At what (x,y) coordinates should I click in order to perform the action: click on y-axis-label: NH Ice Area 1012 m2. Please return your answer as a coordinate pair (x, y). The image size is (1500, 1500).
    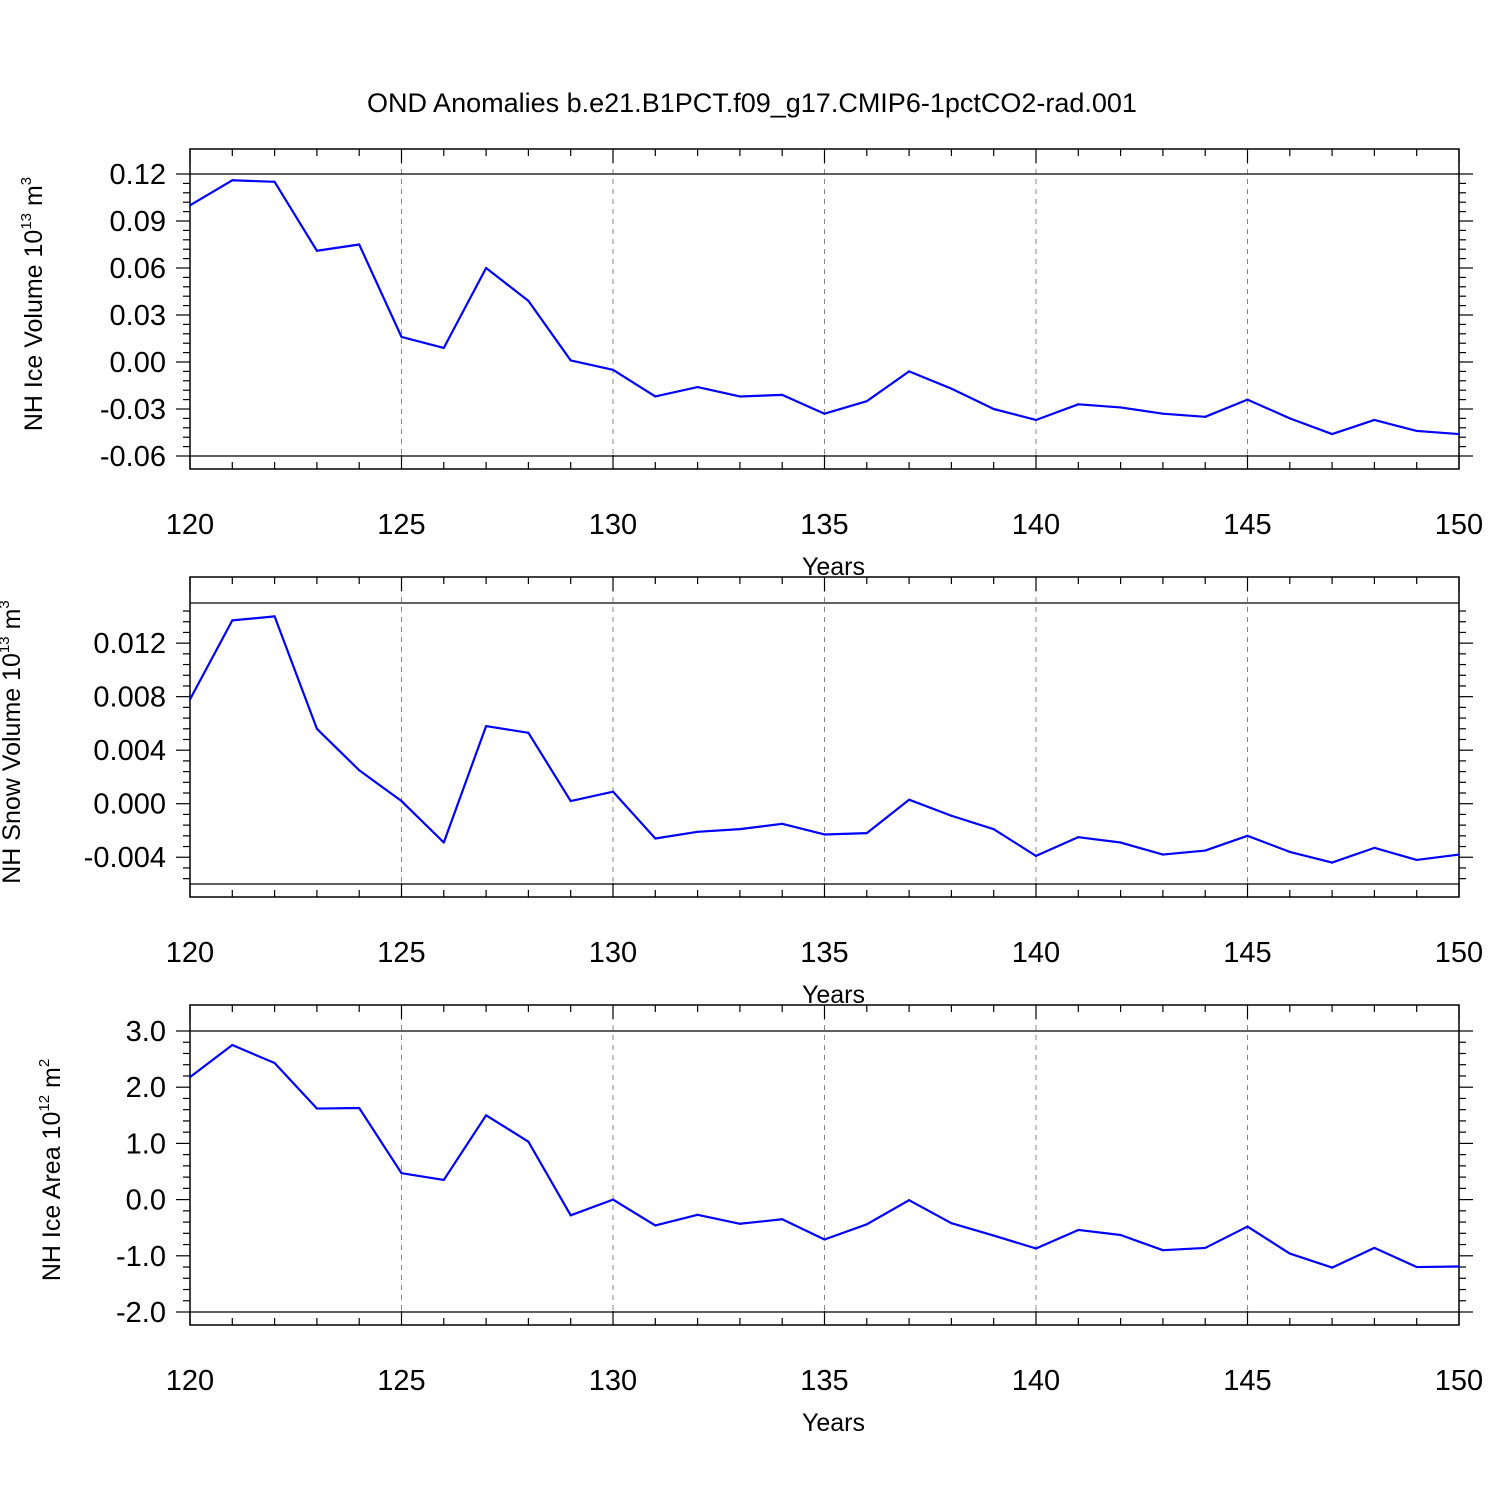
    Looking at the image, I should click on (51, 1170).